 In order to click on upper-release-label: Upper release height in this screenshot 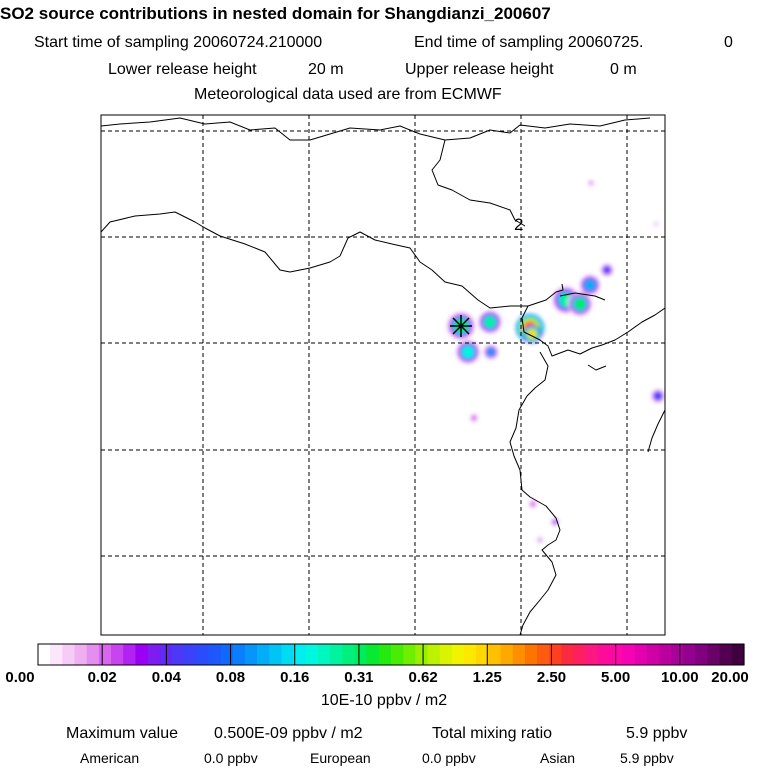, I will do `click(479, 69)`.